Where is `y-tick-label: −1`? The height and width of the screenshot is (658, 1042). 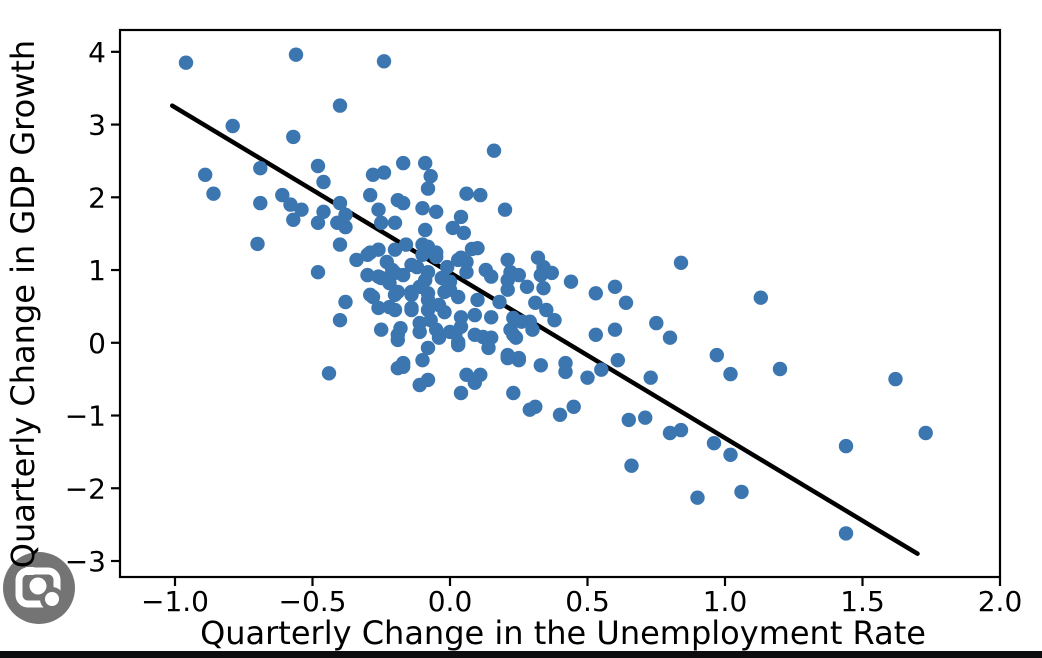 y-tick-label: −1 is located at coordinates (85, 416).